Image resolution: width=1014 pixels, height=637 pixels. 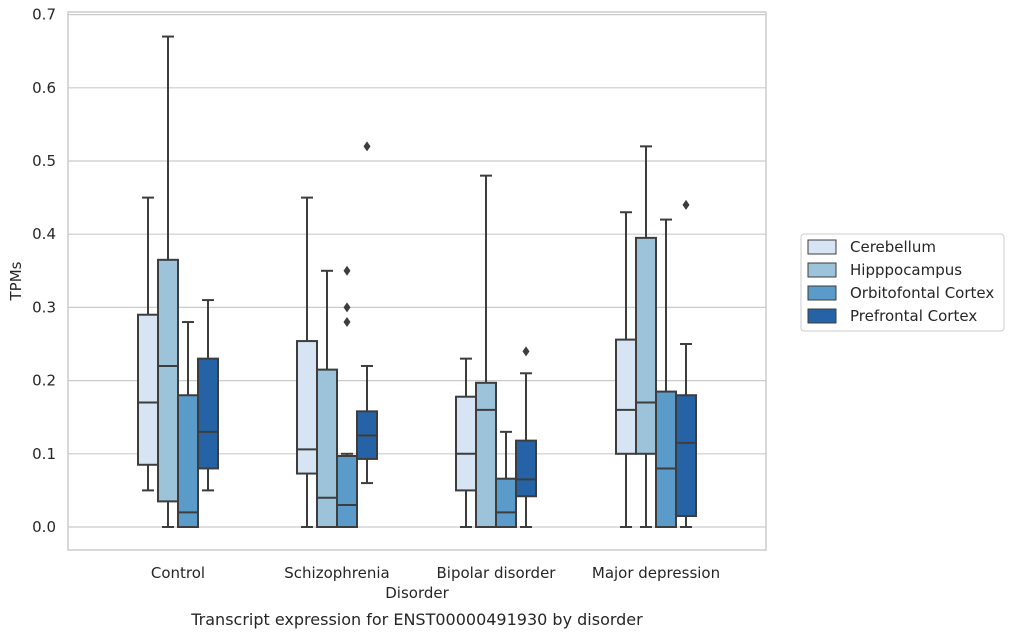 I want to click on legend-frame, so click(x=902, y=282).